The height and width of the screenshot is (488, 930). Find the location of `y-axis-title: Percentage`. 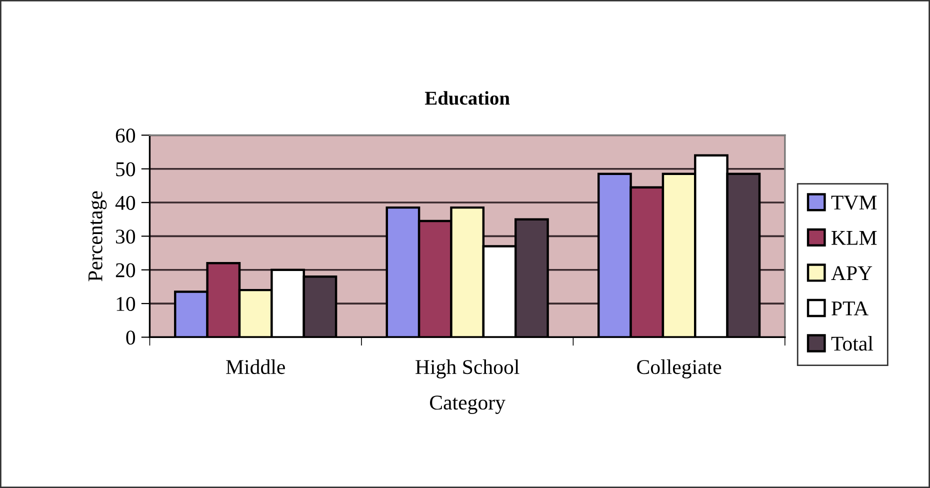

y-axis-title: Percentage is located at coordinates (97, 236).